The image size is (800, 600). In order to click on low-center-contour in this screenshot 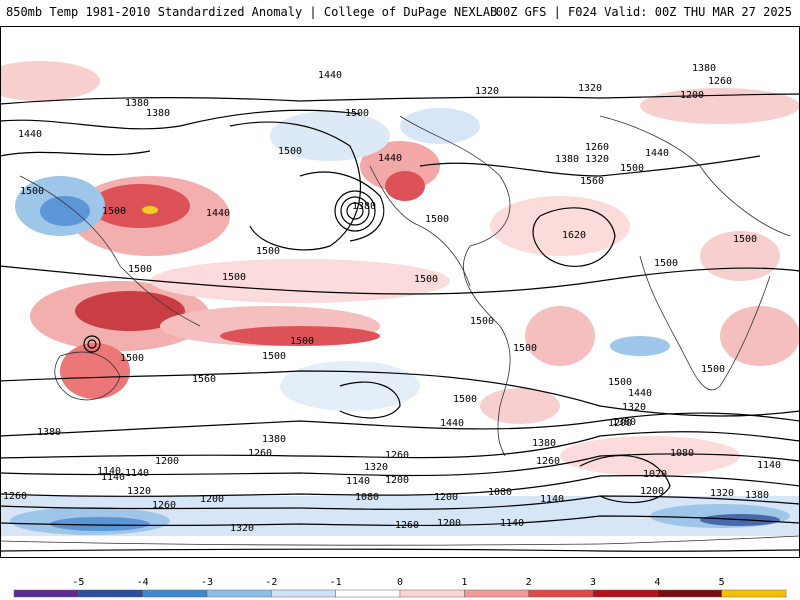, I will do `click(355, 211)`.